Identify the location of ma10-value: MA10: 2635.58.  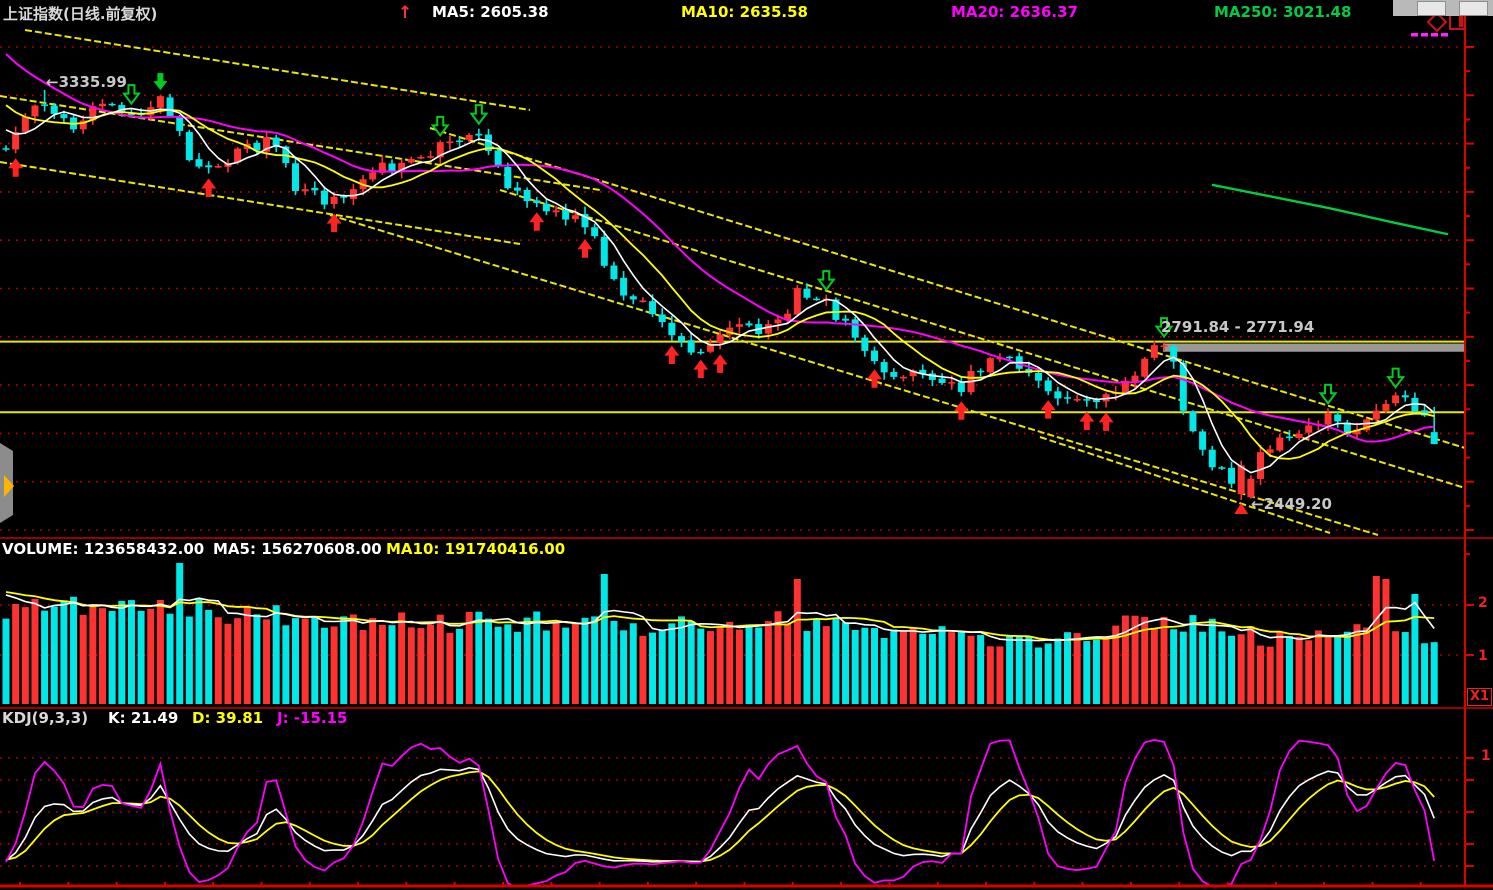
(744, 12).